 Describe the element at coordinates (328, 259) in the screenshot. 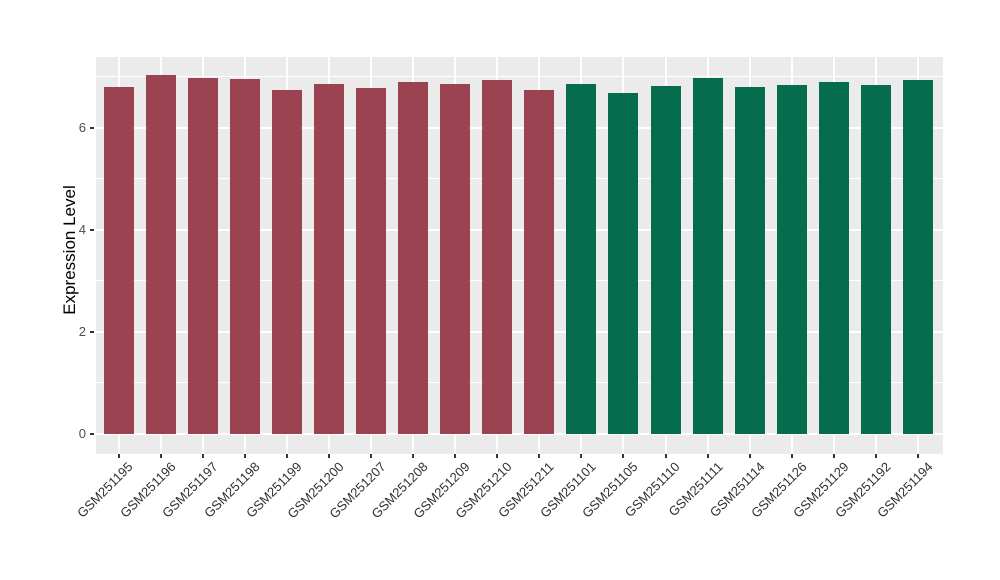

I see `bar-GSM251200` at that location.